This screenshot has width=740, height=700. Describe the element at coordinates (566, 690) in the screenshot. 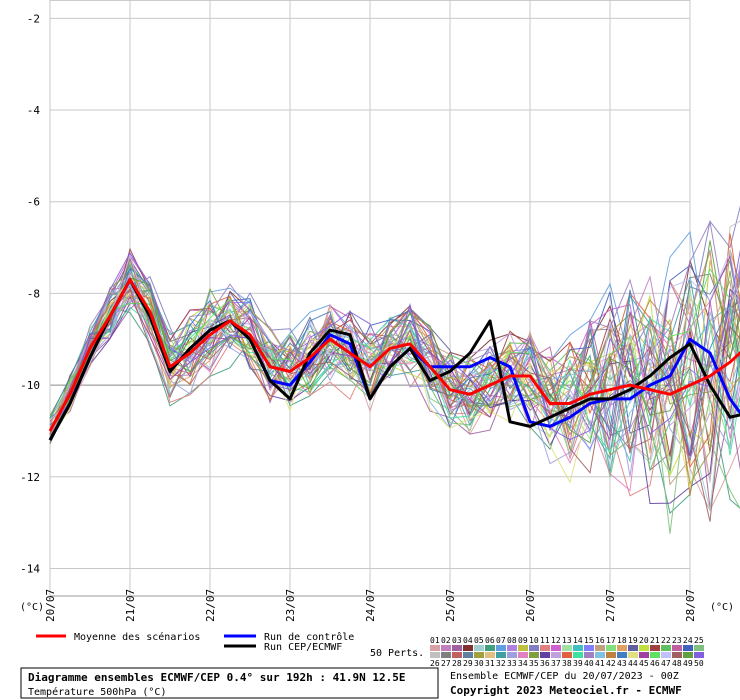

I see `footer-copyright: Copyright 2023 Meteociel.fr - ECMWF` at that location.